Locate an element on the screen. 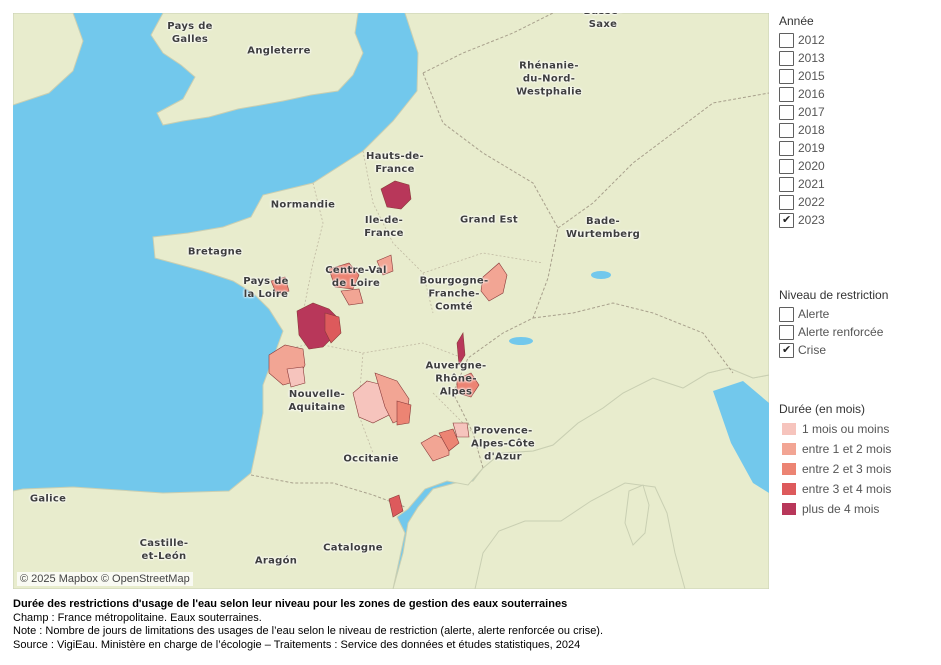 Image resolution: width=941 pixels, height=665 pixels. annee-option: 2021 is located at coordinates (859, 184).